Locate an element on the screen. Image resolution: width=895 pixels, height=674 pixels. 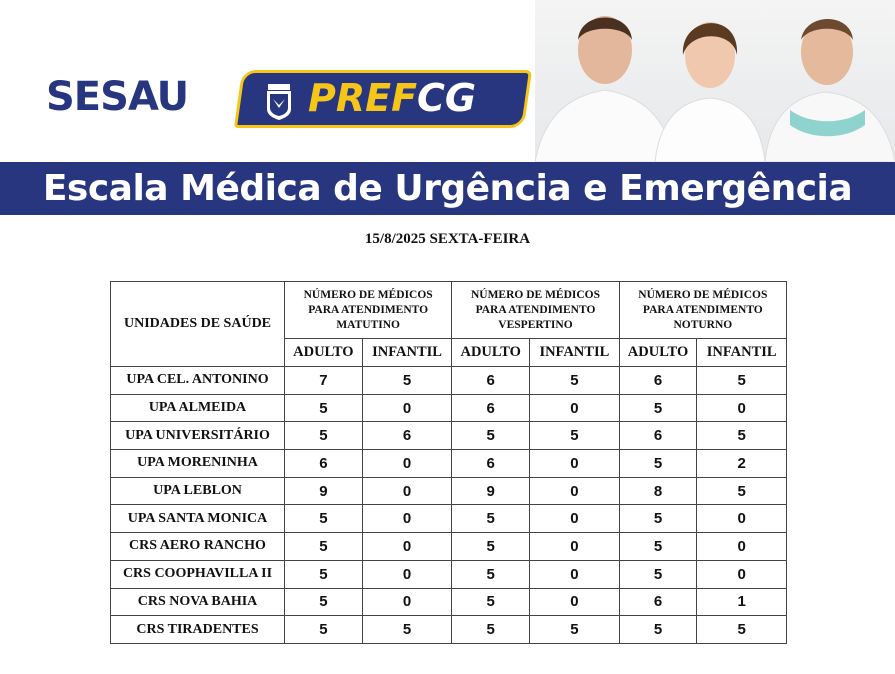
table-row: CRS NOVA BAHIA 5 0 5 0 6 1 is located at coordinates (448, 602).